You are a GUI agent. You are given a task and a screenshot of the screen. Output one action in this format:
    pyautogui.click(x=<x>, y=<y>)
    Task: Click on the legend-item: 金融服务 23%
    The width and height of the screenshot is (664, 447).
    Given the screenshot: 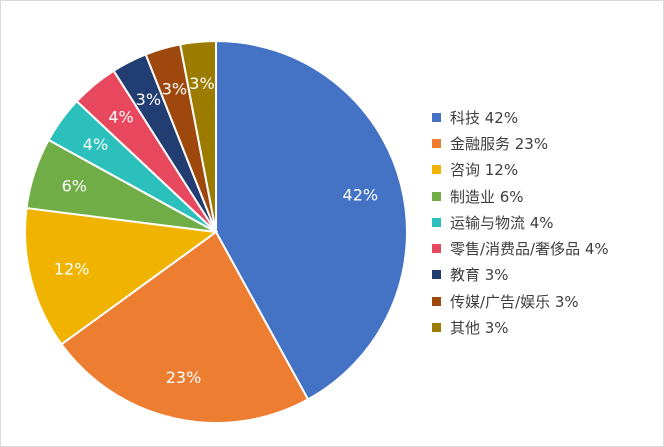 What is the action you would take?
    pyautogui.click(x=520, y=143)
    